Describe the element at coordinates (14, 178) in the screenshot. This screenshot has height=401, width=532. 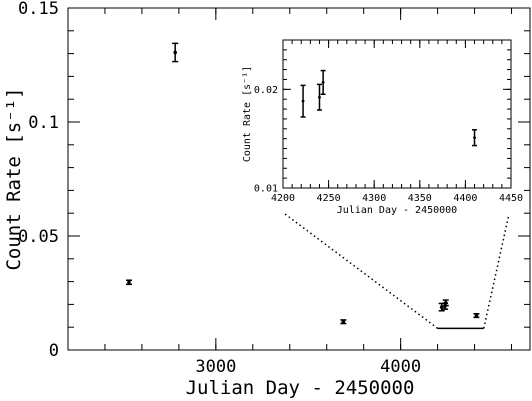
I see `main-y-axis-label: Count Rate [s⁻¹]` at that location.